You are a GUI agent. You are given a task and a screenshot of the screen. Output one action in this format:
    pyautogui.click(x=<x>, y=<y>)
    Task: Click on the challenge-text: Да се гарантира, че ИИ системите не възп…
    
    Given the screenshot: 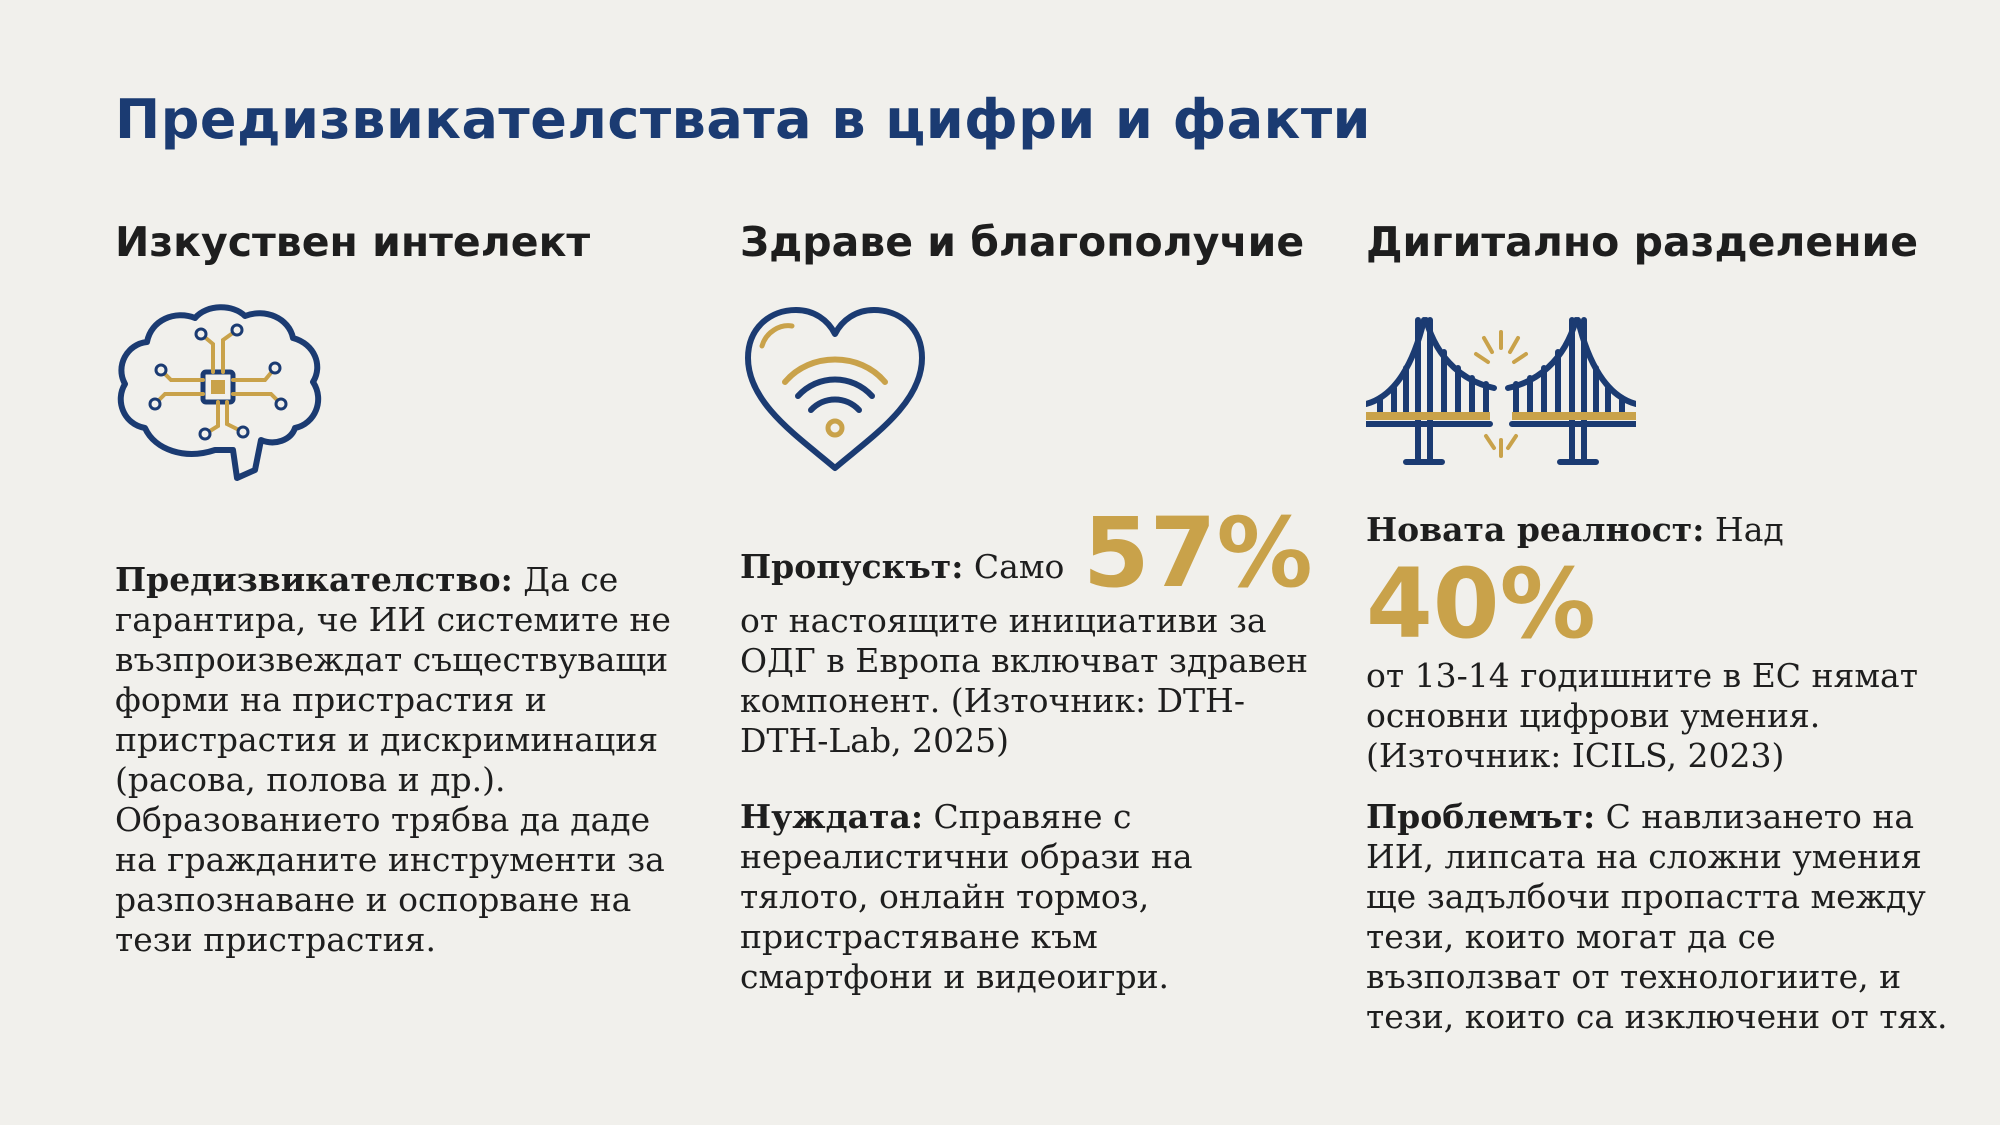 What is the action you would take?
    pyautogui.click(x=393, y=759)
    